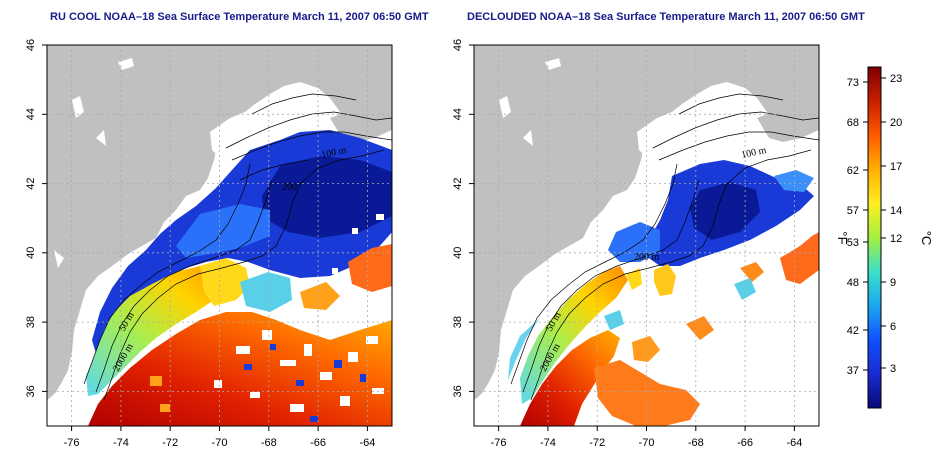  Describe the element at coordinates (926, 238) in the screenshot. I see `colorbar-celsius-label: °C` at that location.